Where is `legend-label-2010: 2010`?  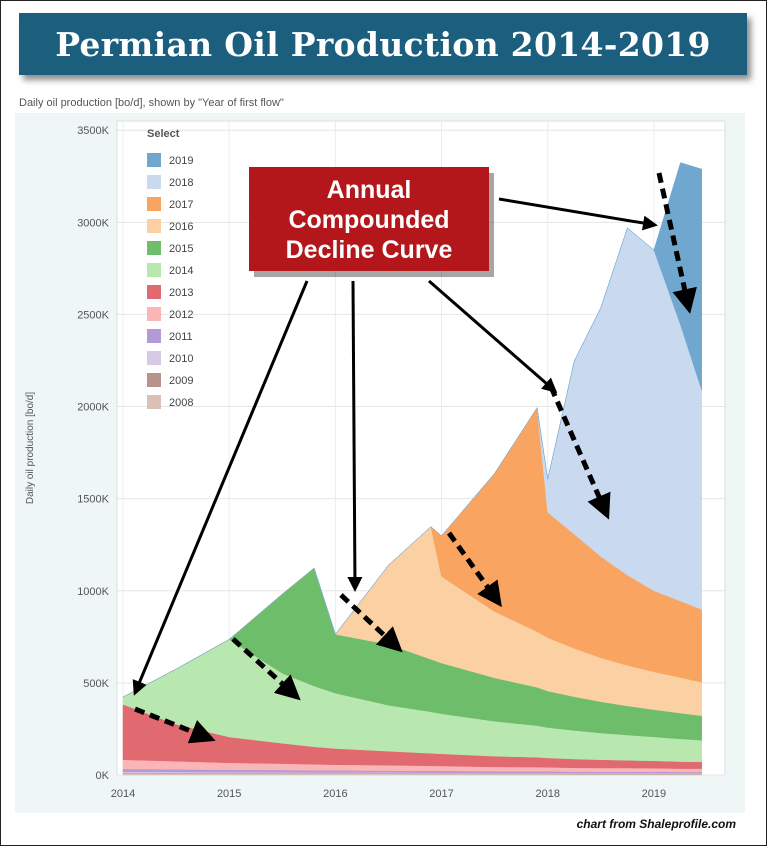 legend-label-2010: 2010 is located at coordinates (181, 359).